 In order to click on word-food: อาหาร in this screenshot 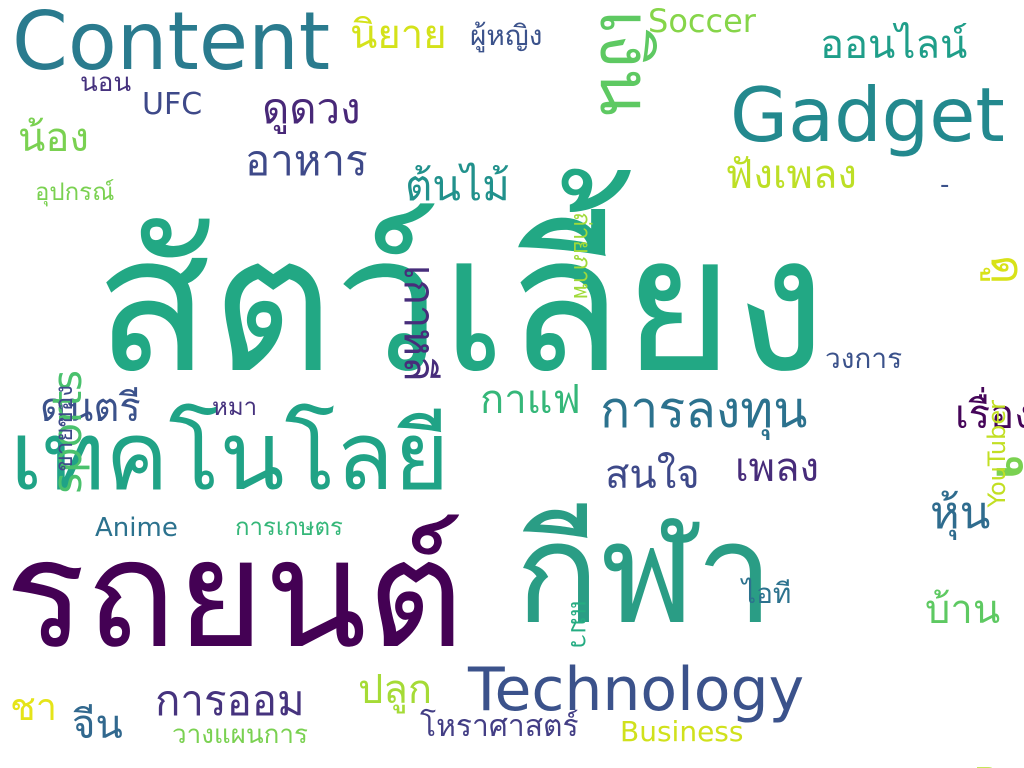, I will do `click(306, 160)`.